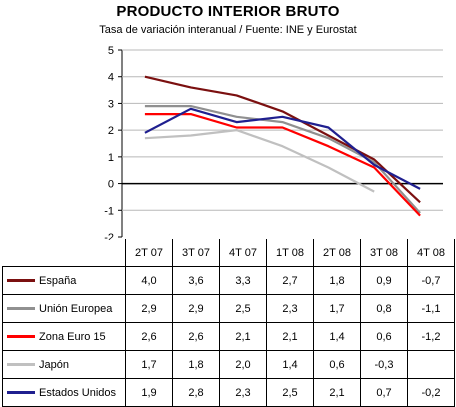 The height and width of the screenshot is (407, 456). Describe the element at coordinates (384, 392) in the screenshot. I see `data-label: 0,7` at that location.